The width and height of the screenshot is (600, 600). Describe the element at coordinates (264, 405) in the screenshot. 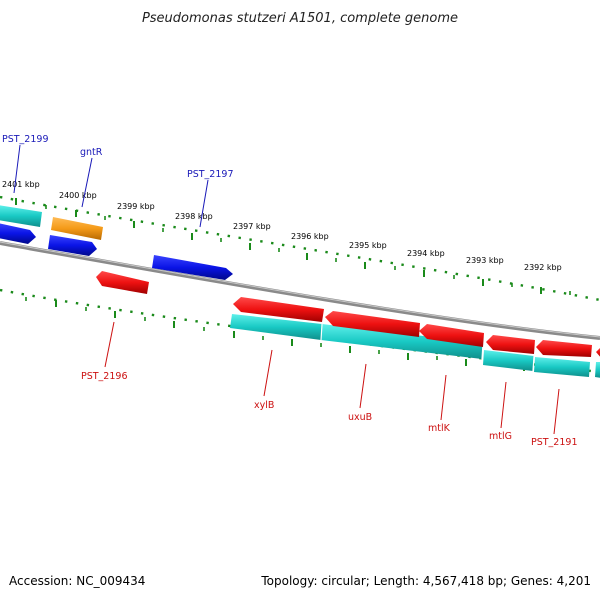

I see `gene-label-xylB: xylB` at that location.